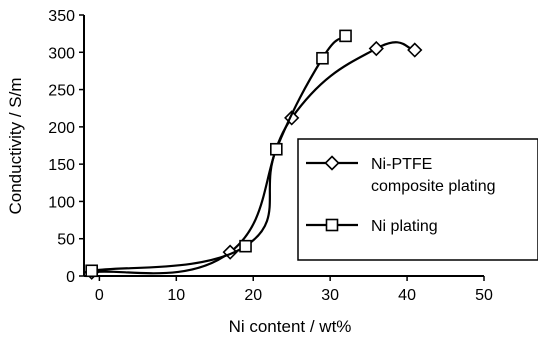  Describe the element at coordinates (61, 128) in the screenshot. I see `y-tick-label: 200` at that location.